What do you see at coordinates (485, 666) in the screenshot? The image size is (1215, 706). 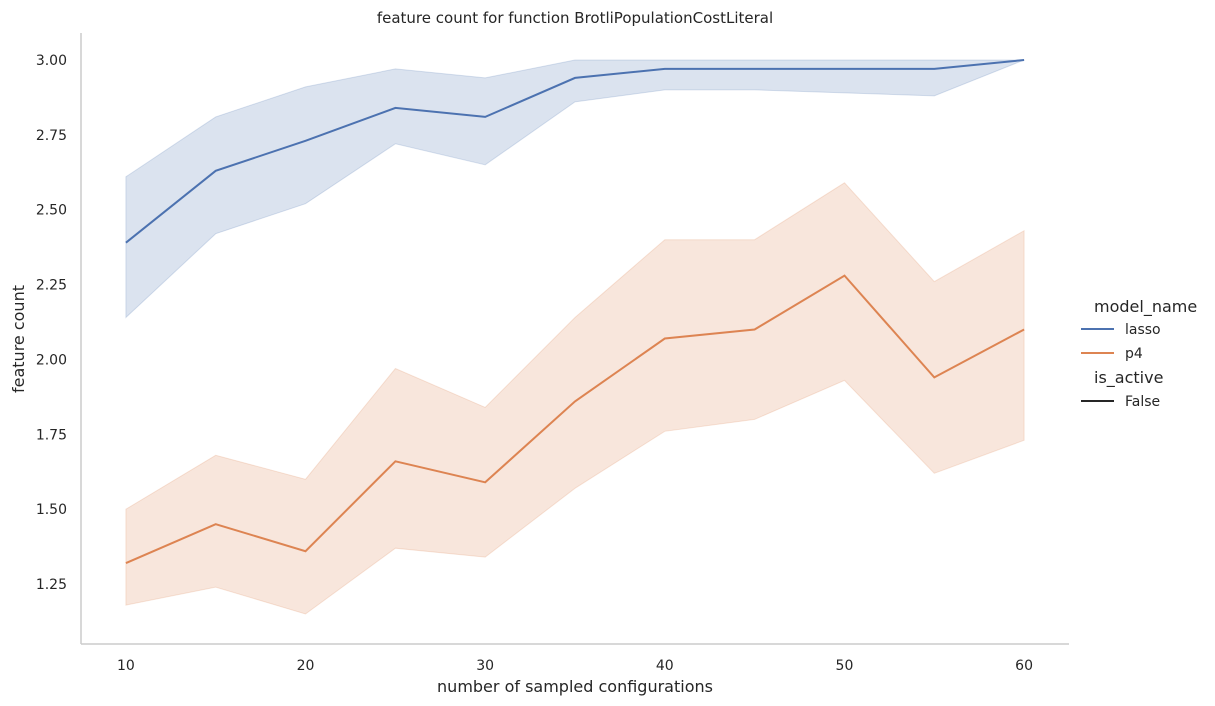 I see `x-tick-label: 30` at bounding box center [485, 666].